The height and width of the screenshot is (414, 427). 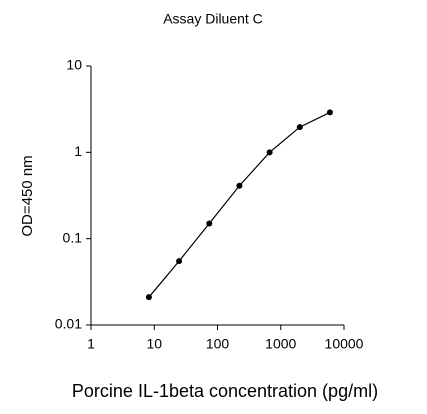 What do you see at coordinates (68, 324) in the screenshot?
I see `y-tick-label: 0.01` at bounding box center [68, 324].